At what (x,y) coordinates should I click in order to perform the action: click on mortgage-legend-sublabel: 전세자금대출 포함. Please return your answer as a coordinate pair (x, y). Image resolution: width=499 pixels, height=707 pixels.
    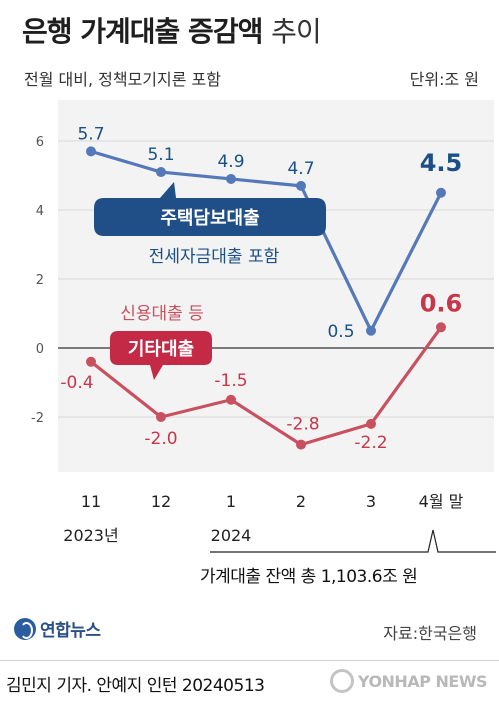
    Looking at the image, I should click on (214, 257).